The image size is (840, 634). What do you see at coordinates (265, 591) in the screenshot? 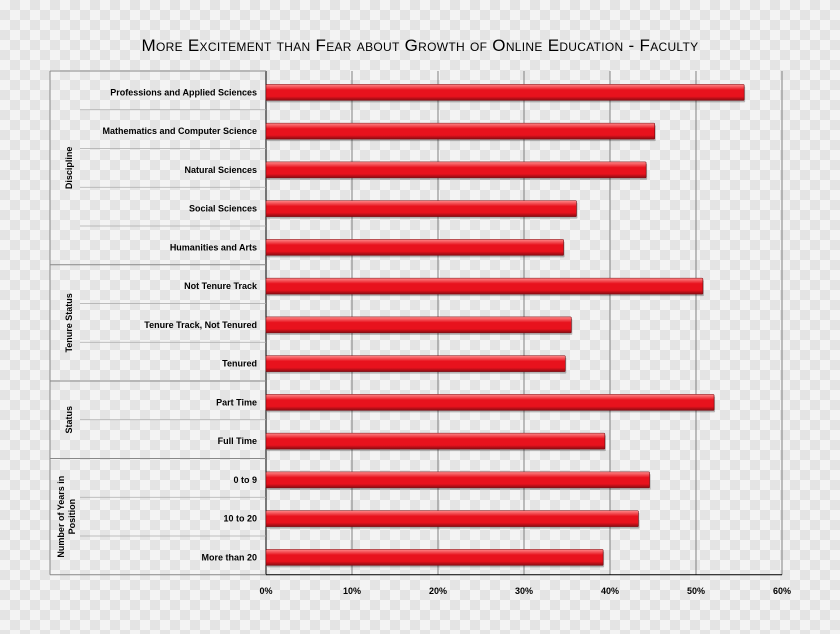
I see `x-tick-label: 0%` at bounding box center [265, 591].